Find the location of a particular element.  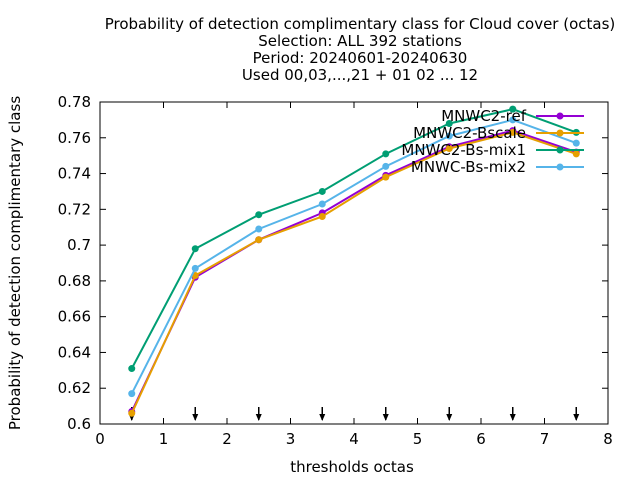

legend-item: MNWC2-Bscale is located at coordinates (498, 133).